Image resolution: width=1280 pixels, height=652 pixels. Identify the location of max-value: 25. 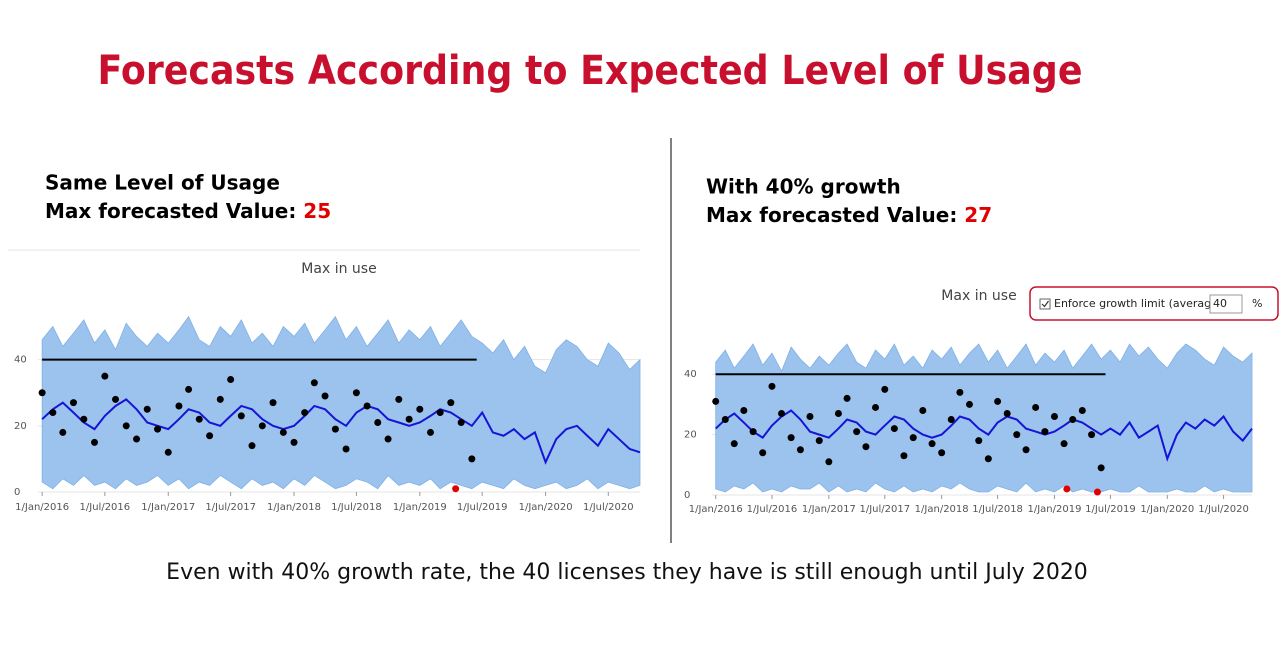
(317, 211).